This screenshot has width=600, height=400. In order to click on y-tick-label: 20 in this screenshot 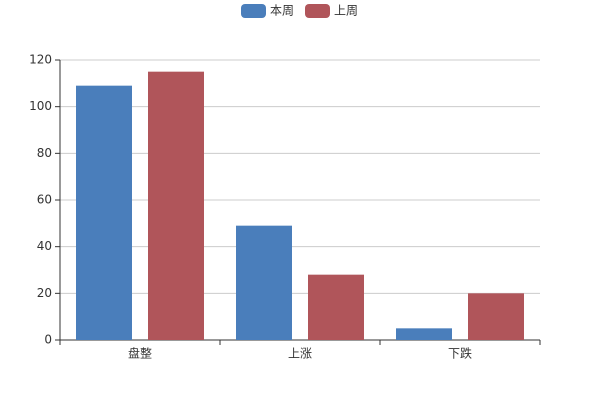, I will do `click(44, 293)`.